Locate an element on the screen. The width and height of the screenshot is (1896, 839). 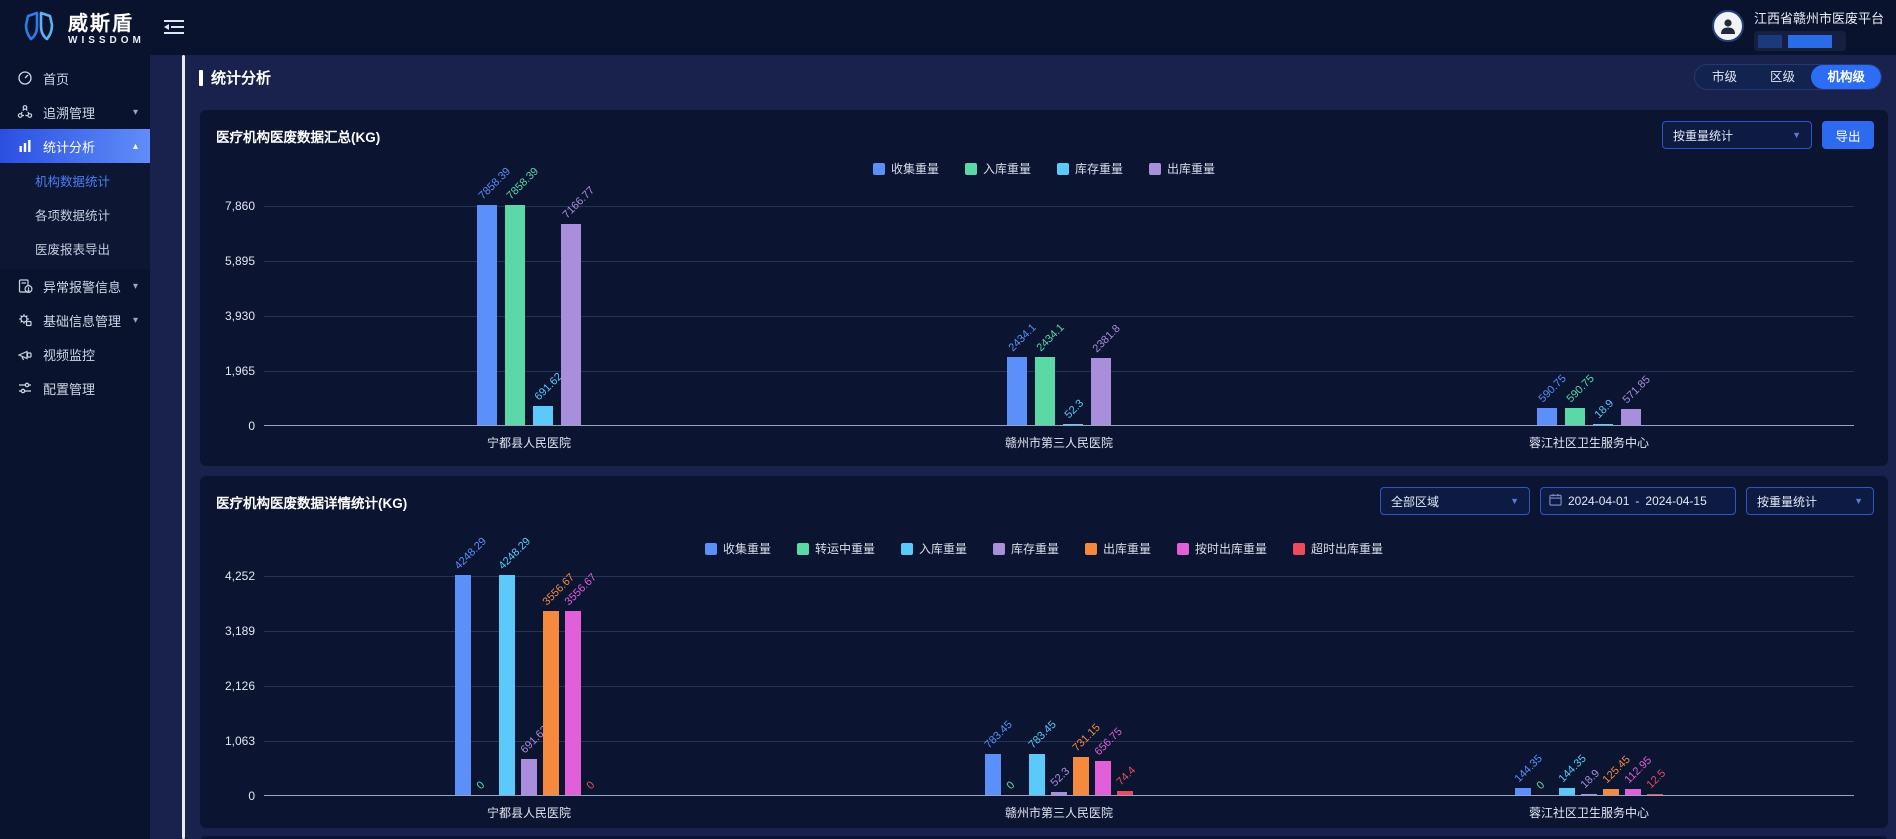
summary-chart-categories: 宁都县人民医院 赣州市第三人民医院 蓉江社区卫生服务中心 is located at coordinates (1059, 442).